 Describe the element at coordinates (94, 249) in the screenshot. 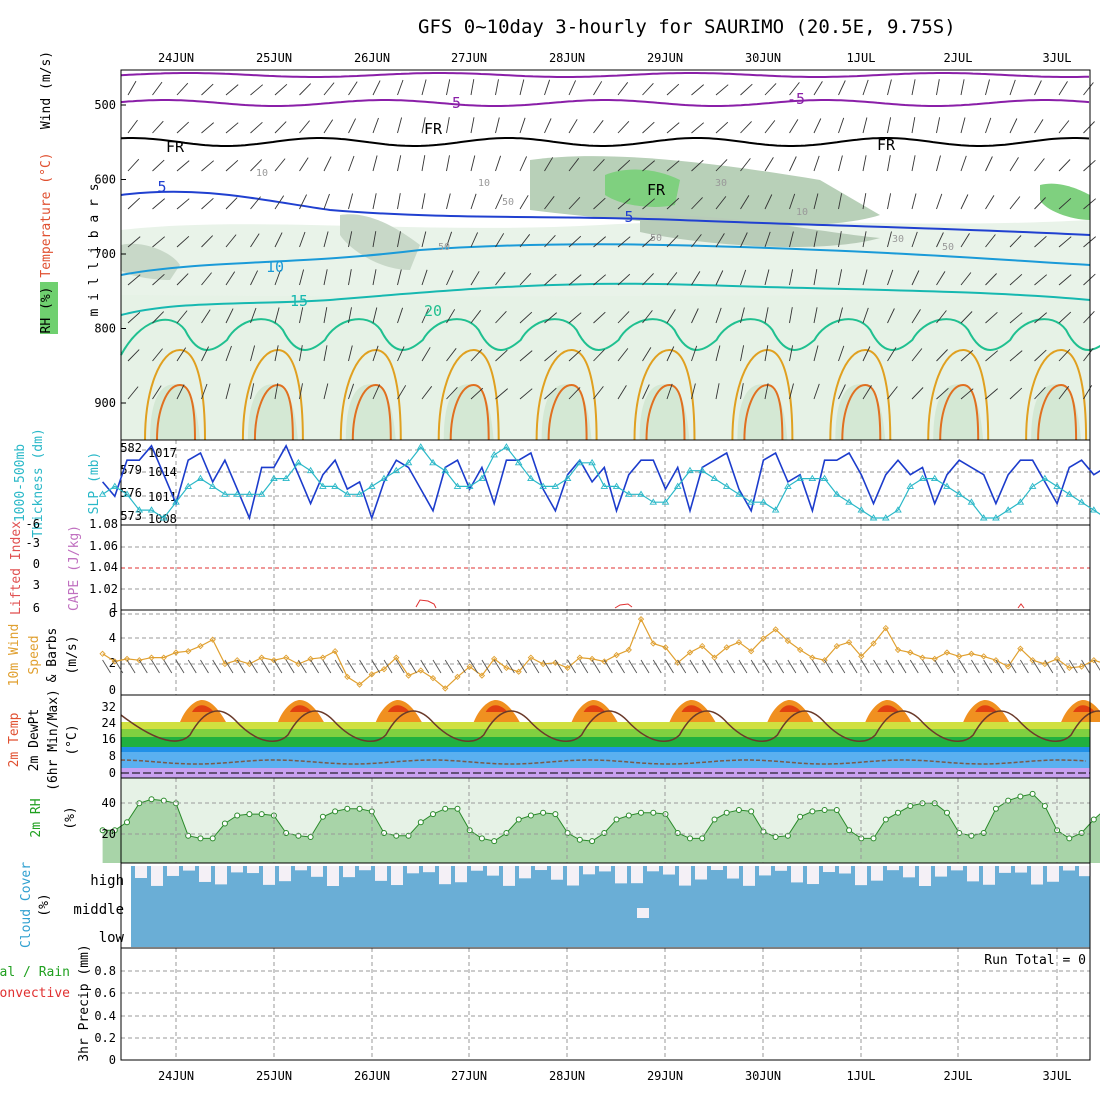

I see `pressure-axis-label: m i l l i b a r s` at that location.